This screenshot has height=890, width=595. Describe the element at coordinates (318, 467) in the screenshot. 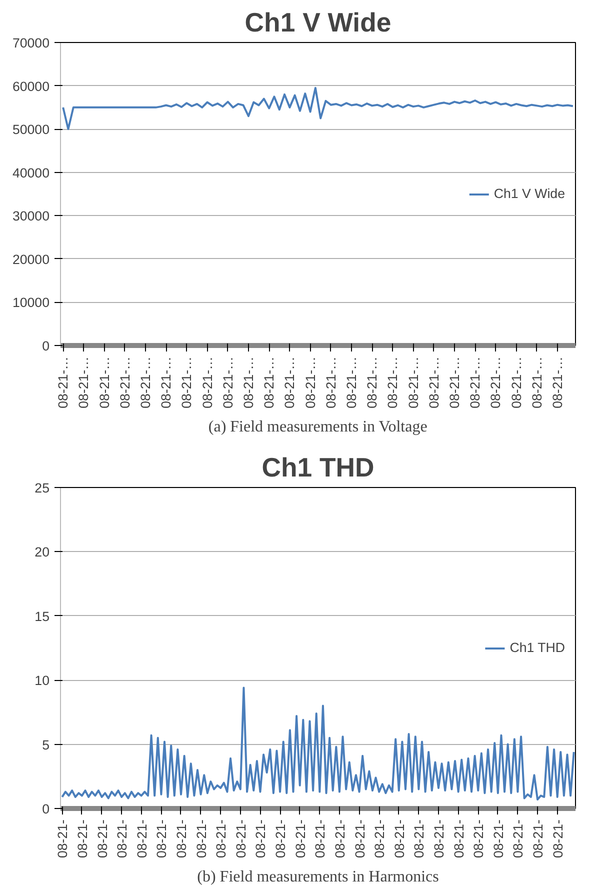

I see `chart-title: Ch1 THD` at that location.